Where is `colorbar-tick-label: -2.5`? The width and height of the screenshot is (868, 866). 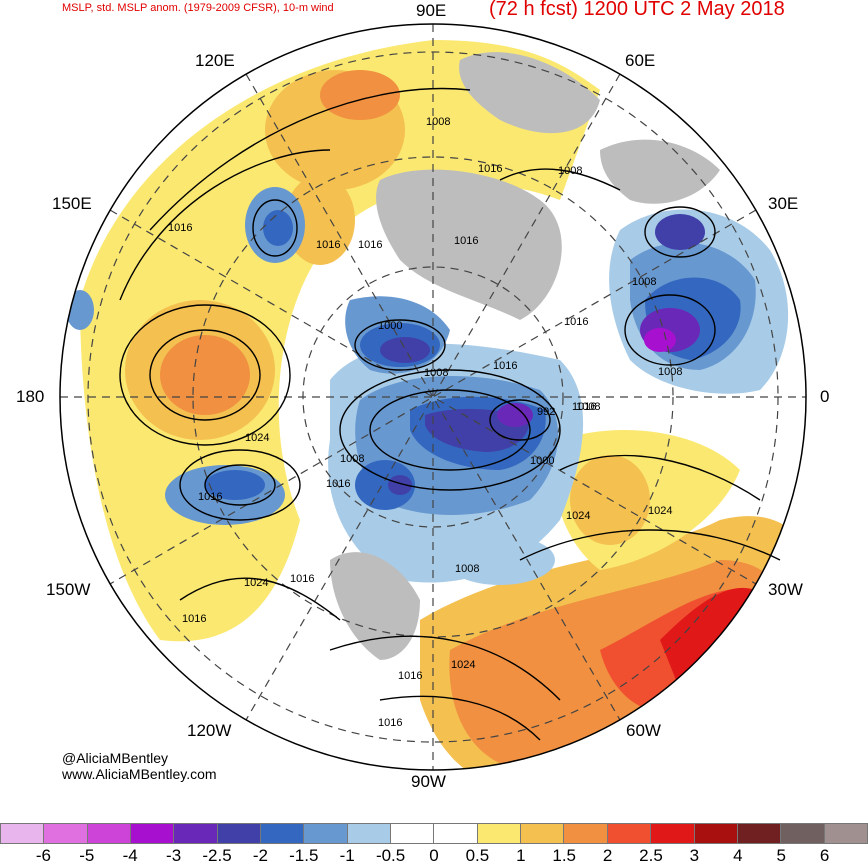
colorbar-tick-label: -2.5 is located at coordinates (217, 855).